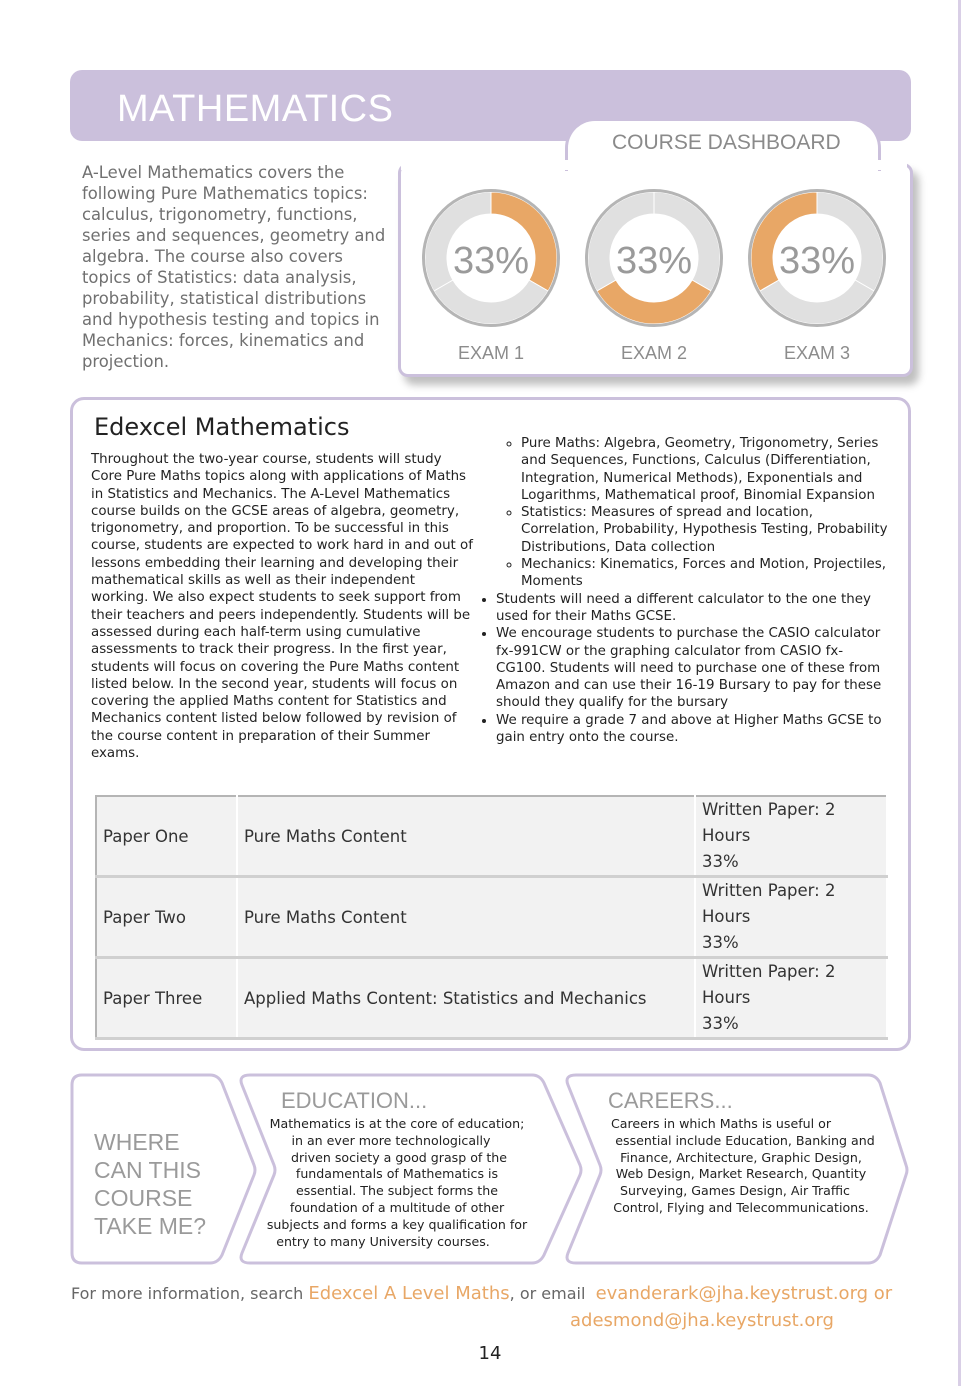  What do you see at coordinates (817, 261) in the screenshot?
I see `exam-3-percent: 33%` at bounding box center [817, 261].